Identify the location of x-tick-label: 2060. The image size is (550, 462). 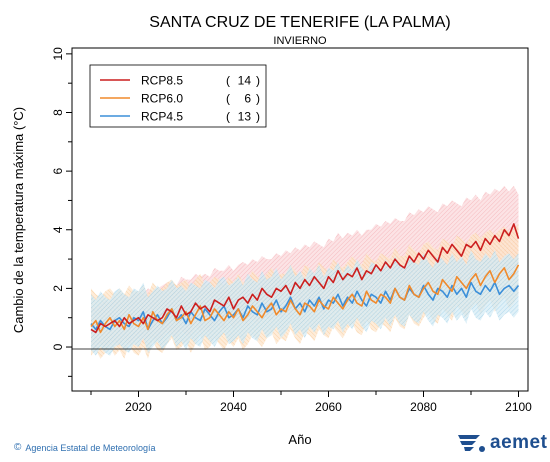
(328, 407).